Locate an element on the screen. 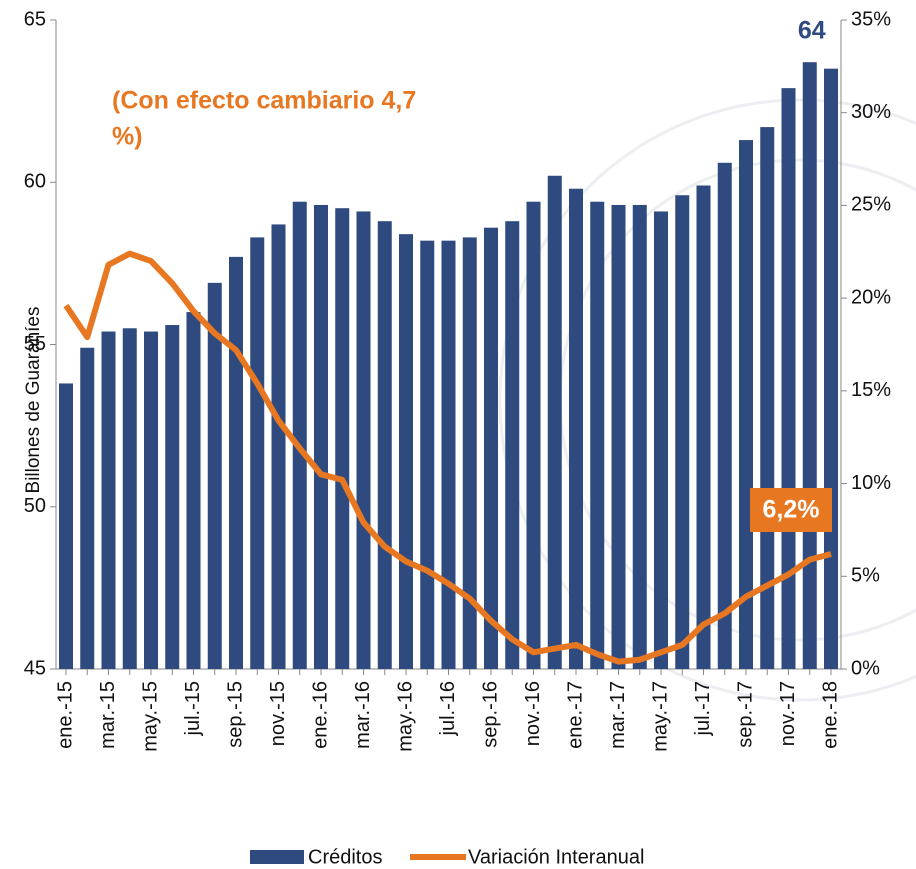  y2-tick-label: 25% is located at coordinates (871, 205).